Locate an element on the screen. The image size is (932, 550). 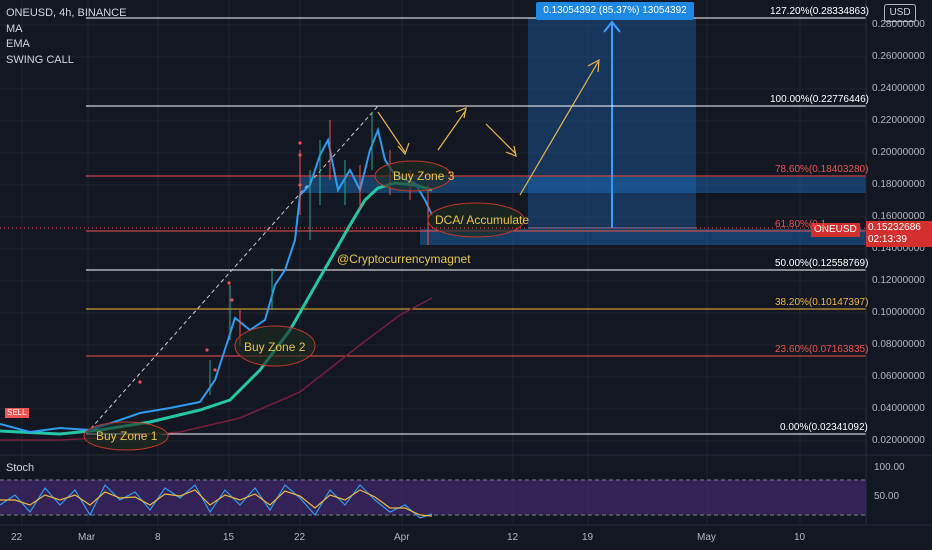
stoch-tick-50: 50.00 is located at coordinates (887, 496).